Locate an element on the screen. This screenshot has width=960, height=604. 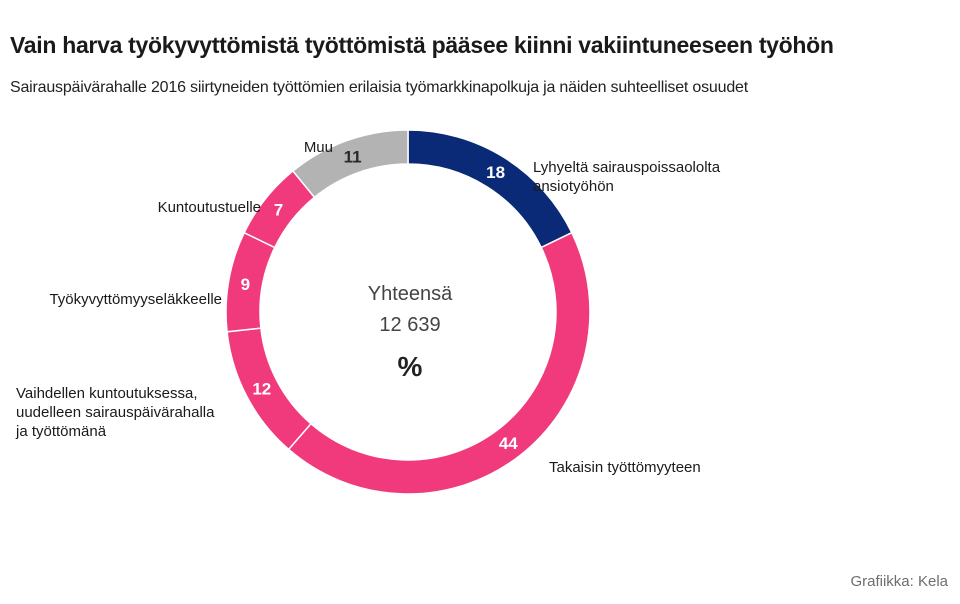
slice-category-label: Lyhyeltä sairauspoissaololta ansiotyöhön is located at coordinates (627, 177).